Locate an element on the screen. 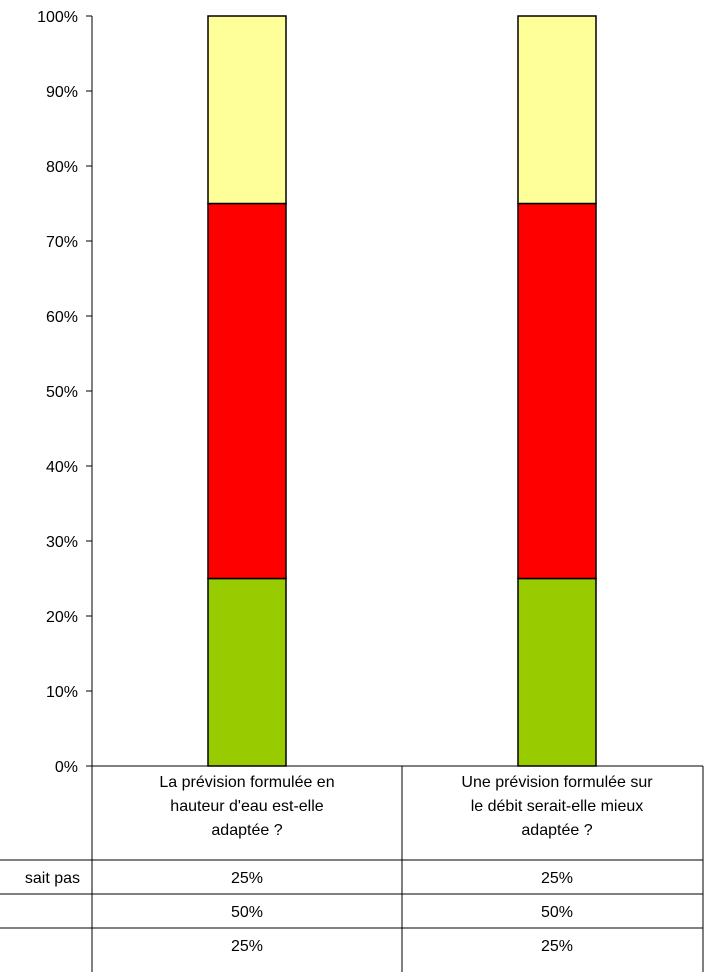 Image resolution: width=704 pixels, height=977 pixels. category-label: le débit serait-elle mieux is located at coordinates (557, 806).